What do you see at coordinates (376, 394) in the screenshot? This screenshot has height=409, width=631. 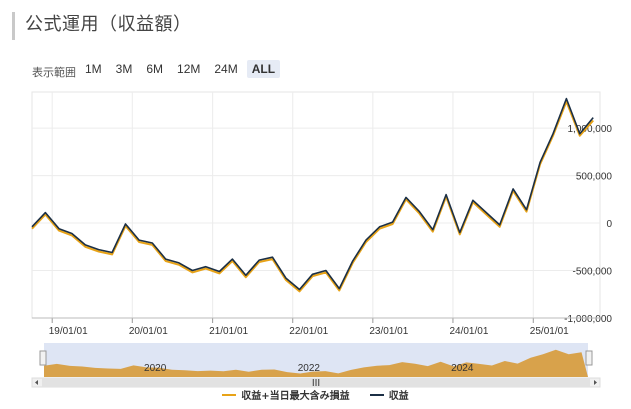 I see `legend-swatch-income` at bounding box center [376, 394].